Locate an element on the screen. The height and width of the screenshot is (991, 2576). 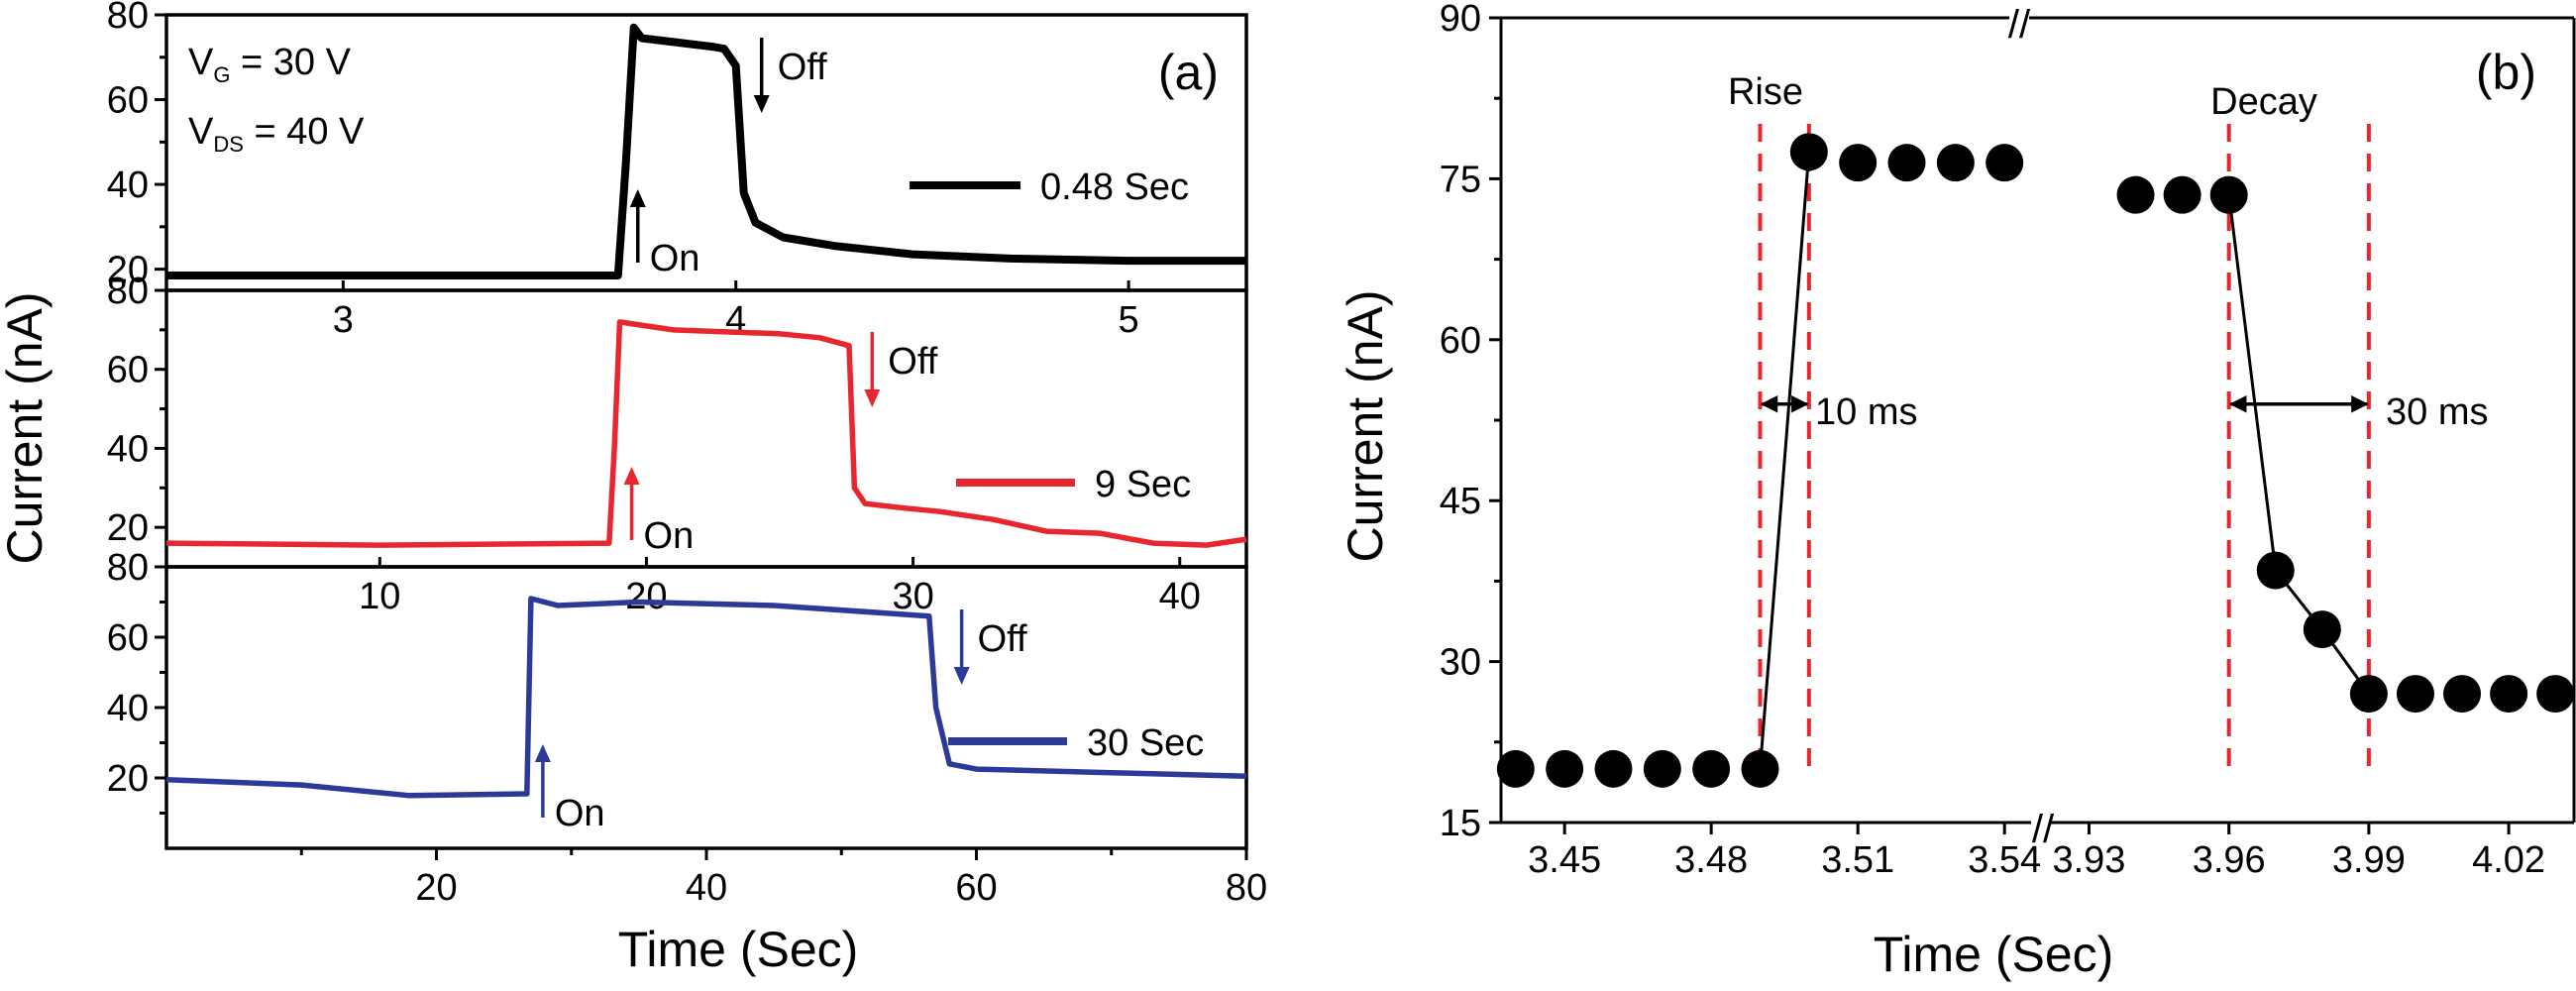
y-tick-label: 30 is located at coordinates (1460, 663).